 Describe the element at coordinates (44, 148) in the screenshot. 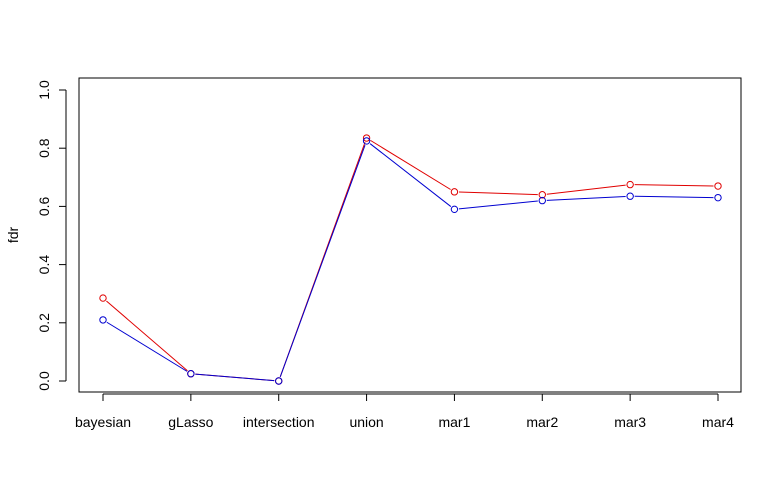

I see `y-tick-label: 0.8` at that location.